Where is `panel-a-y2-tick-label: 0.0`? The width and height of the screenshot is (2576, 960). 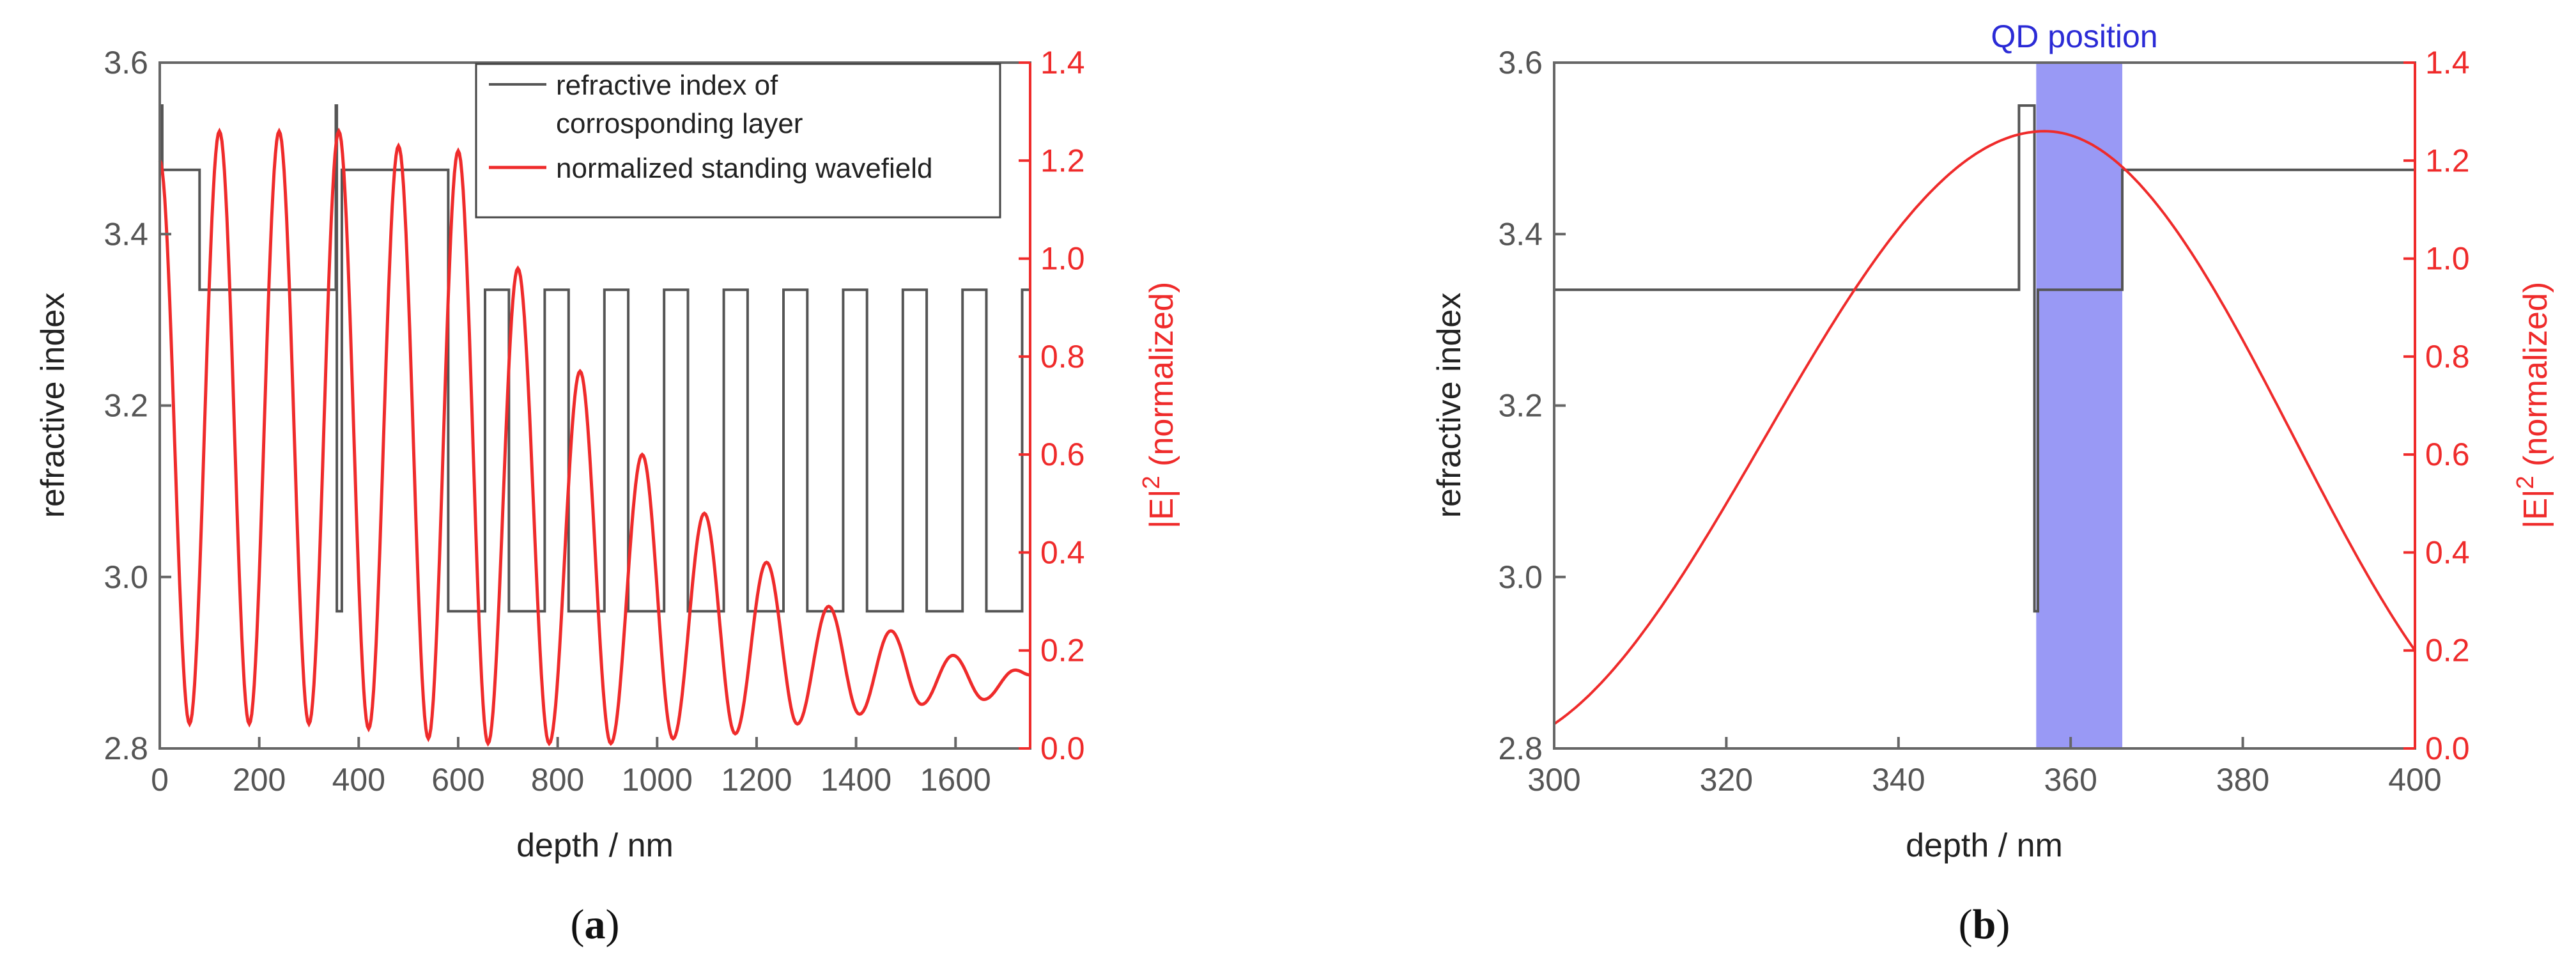 panel-a-y2-tick-label: 0.0 is located at coordinates (1062, 748).